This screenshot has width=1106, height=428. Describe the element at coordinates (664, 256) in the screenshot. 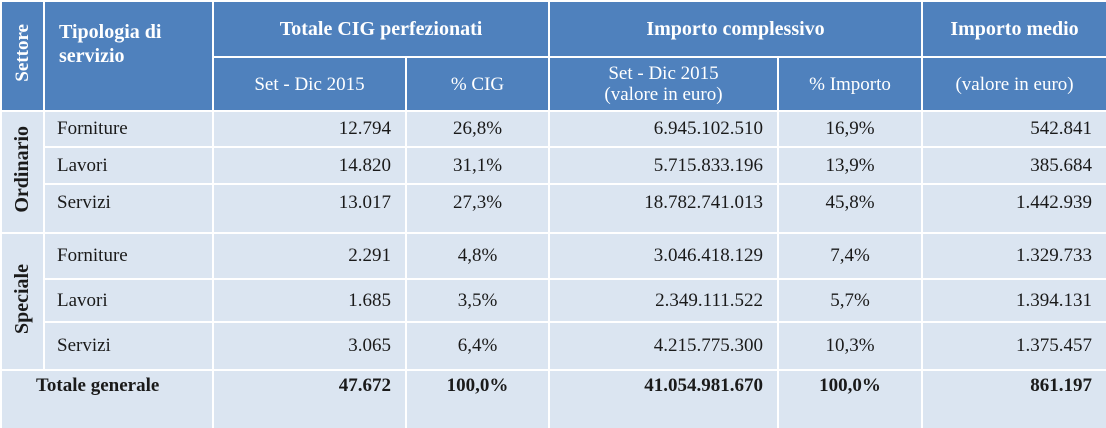

I see `cell-importo: 3.046.418.129` at that location.